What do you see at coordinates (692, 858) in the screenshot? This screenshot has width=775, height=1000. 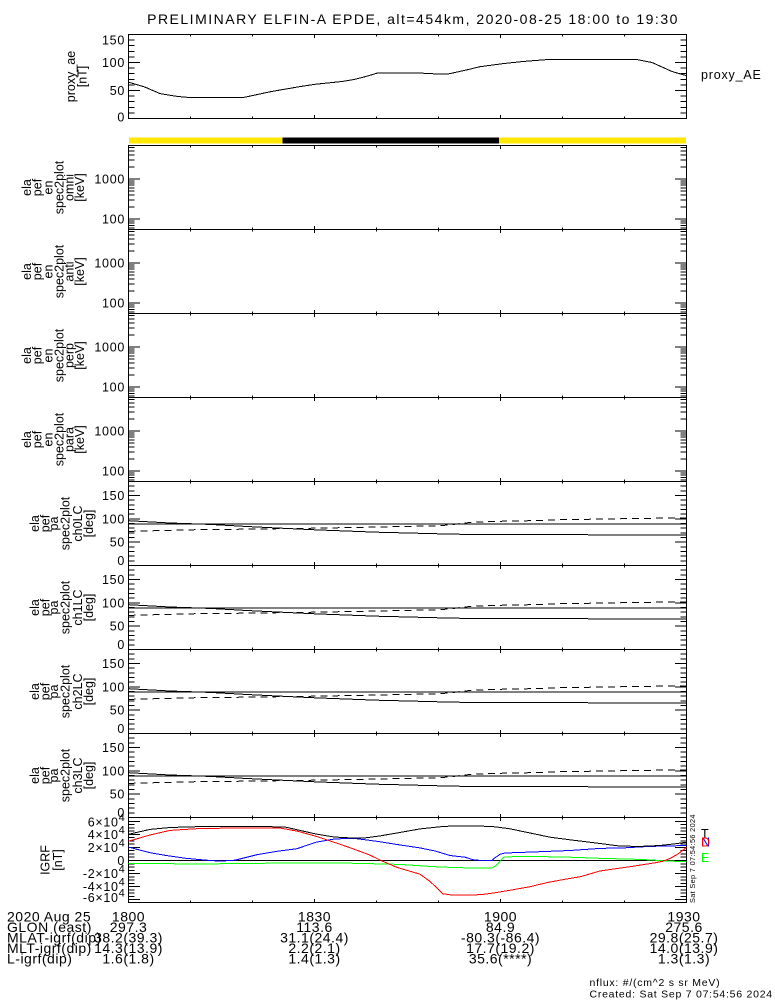 I see `svg-text: Sat Sep 7 07:54:56 2024` at bounding box center [692, 858].